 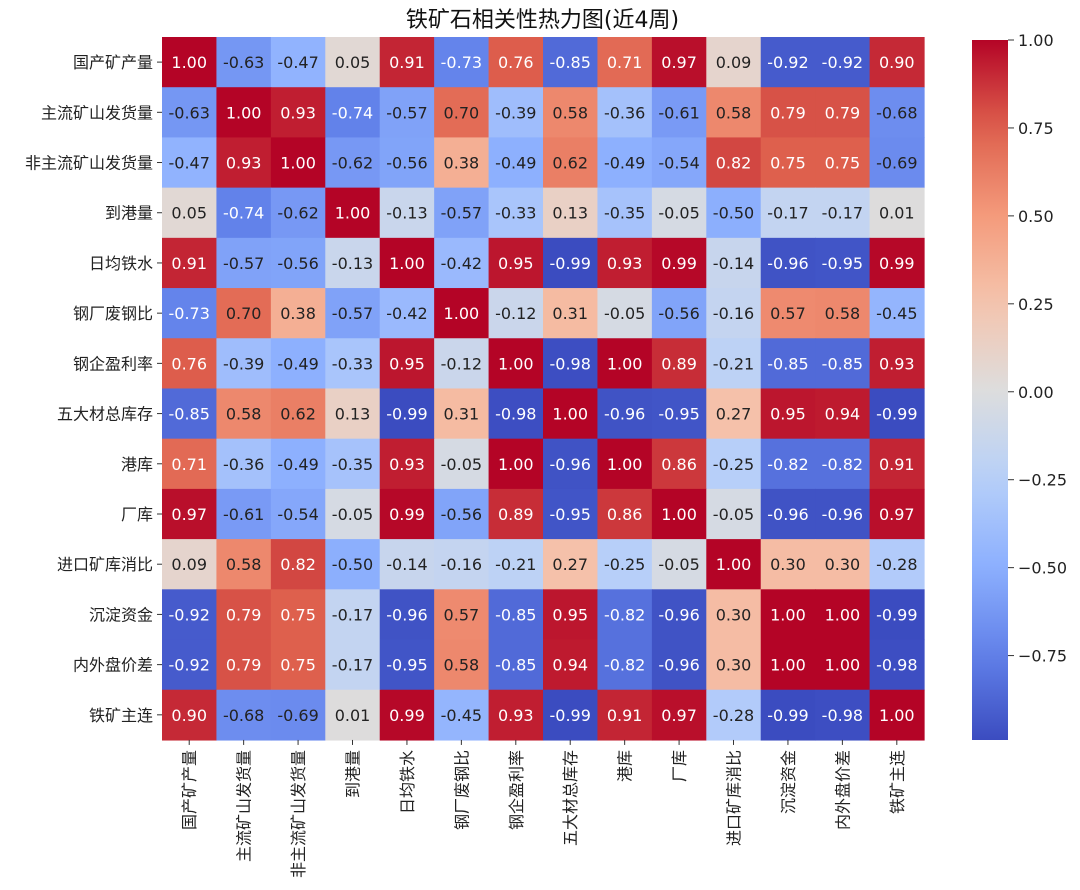 I want to click on colorbar-tick-label: 0.25, so click(x=1036, y=304).